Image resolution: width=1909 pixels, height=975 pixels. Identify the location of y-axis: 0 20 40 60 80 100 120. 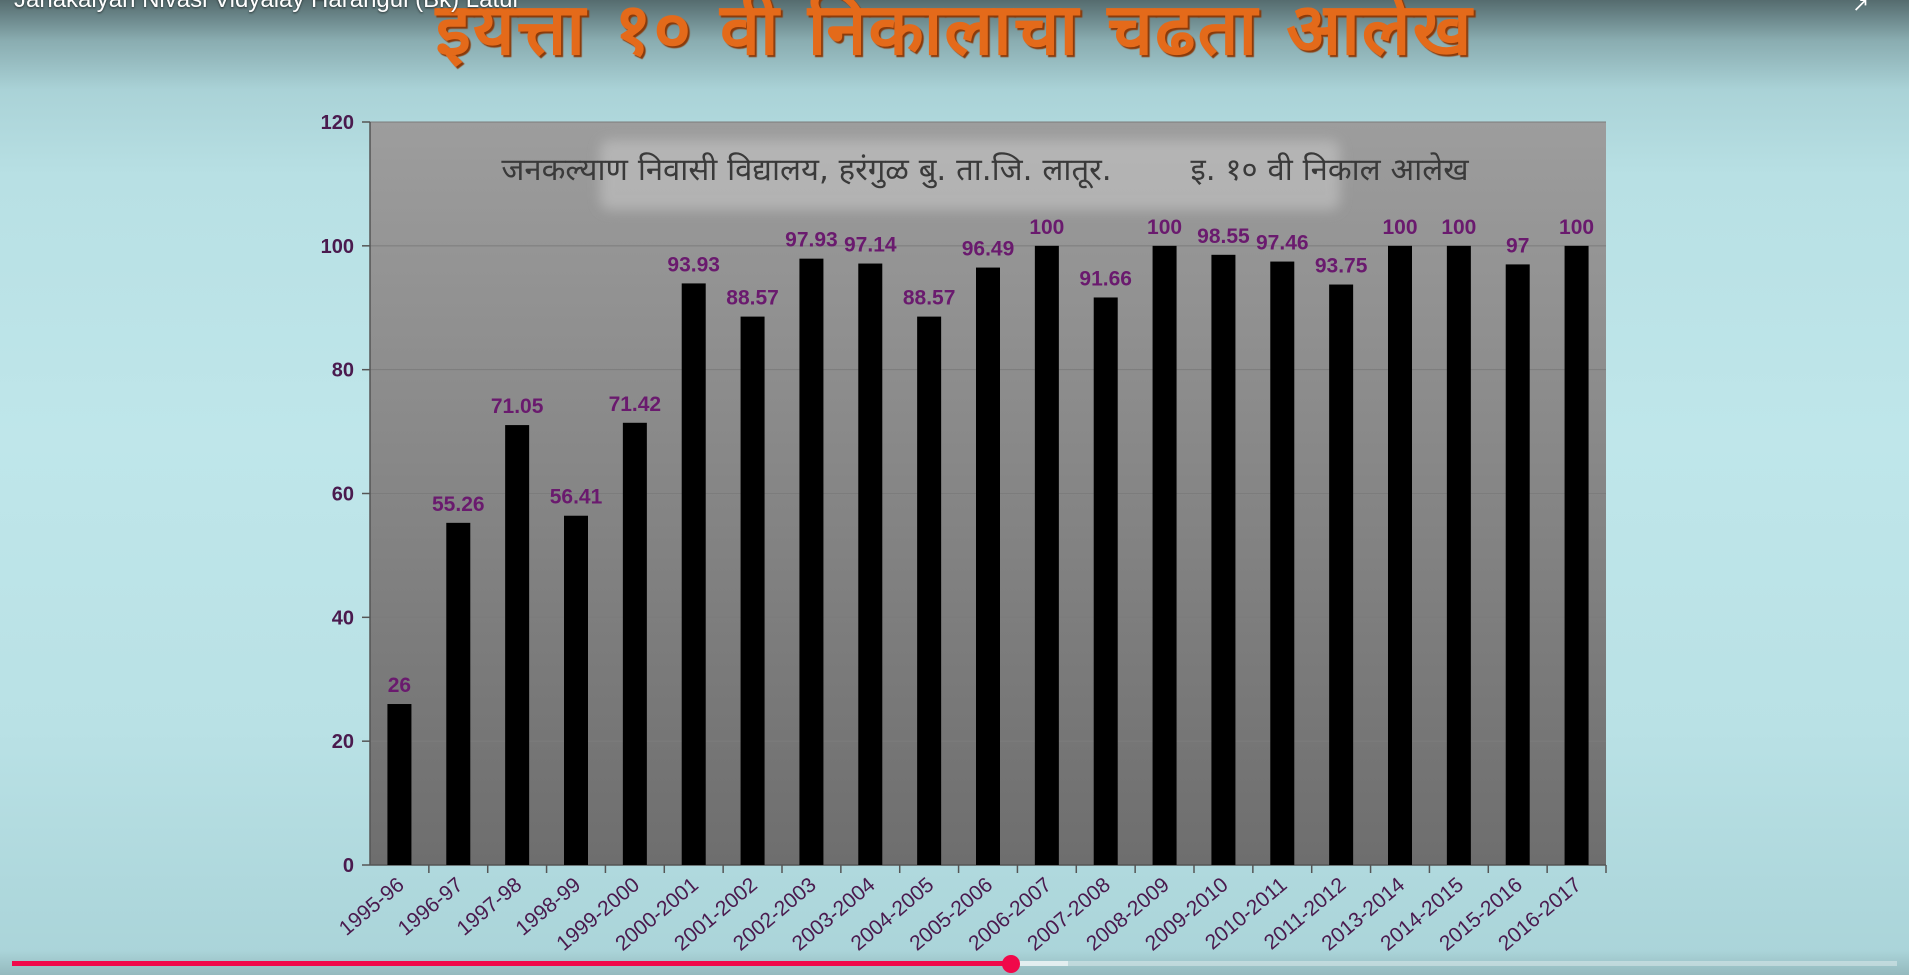
(346, 494).